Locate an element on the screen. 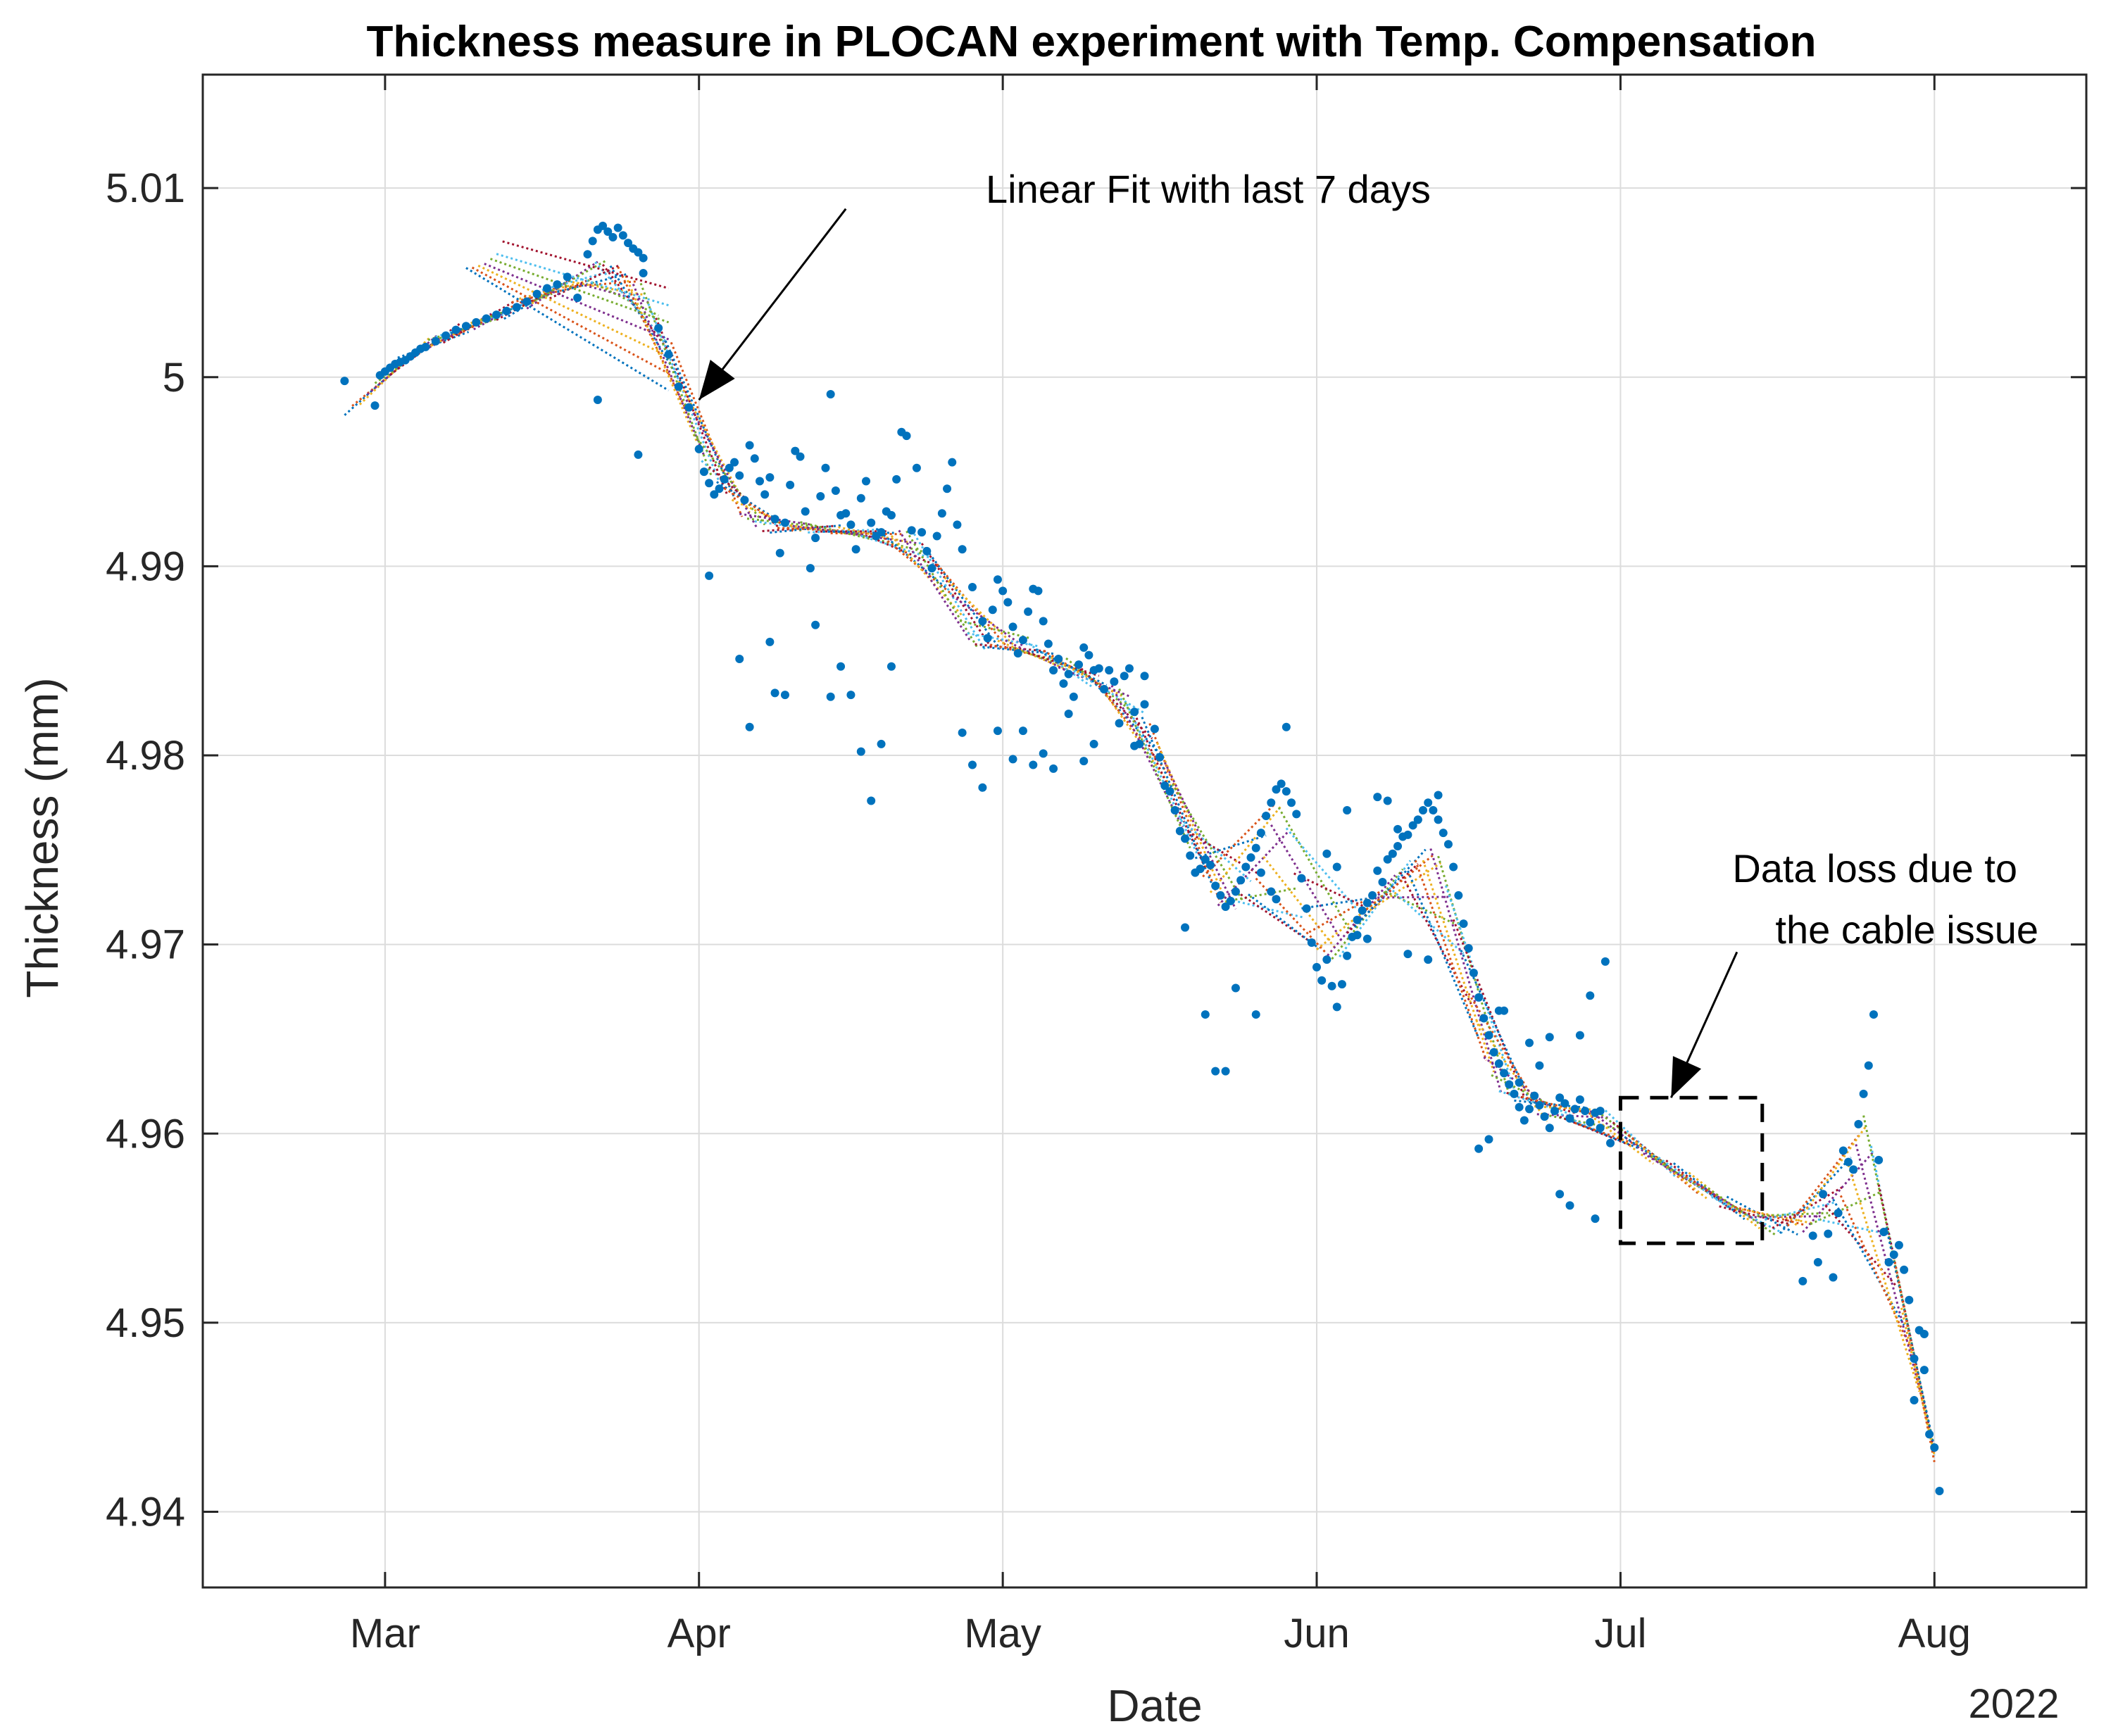 This screenshot has height=1736, width=2118. y-tick-label: 4.96 is located at coordinates (145, 1134).